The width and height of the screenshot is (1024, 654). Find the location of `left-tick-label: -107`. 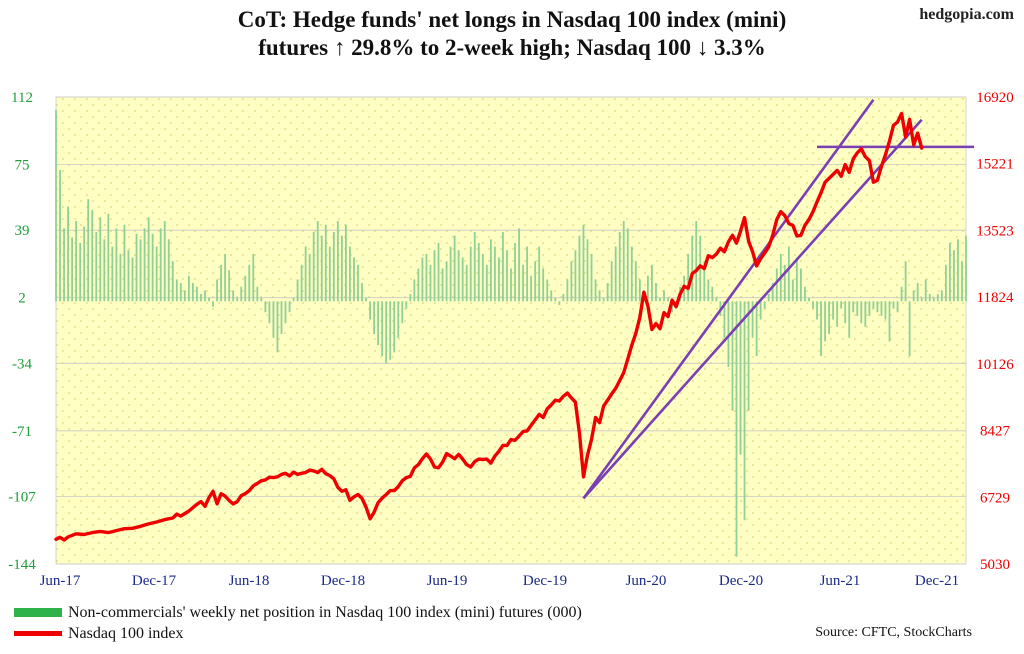

left-tick-label: -107 is located at coordinates (22, 498).